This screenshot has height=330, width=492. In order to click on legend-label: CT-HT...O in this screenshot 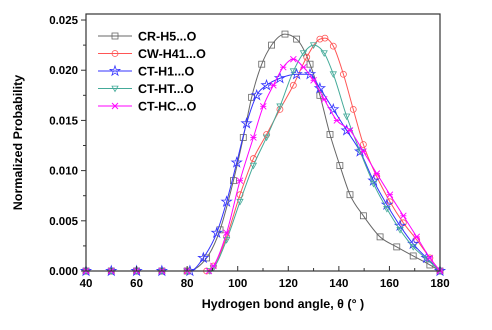, I will do `click(166, 89)`.